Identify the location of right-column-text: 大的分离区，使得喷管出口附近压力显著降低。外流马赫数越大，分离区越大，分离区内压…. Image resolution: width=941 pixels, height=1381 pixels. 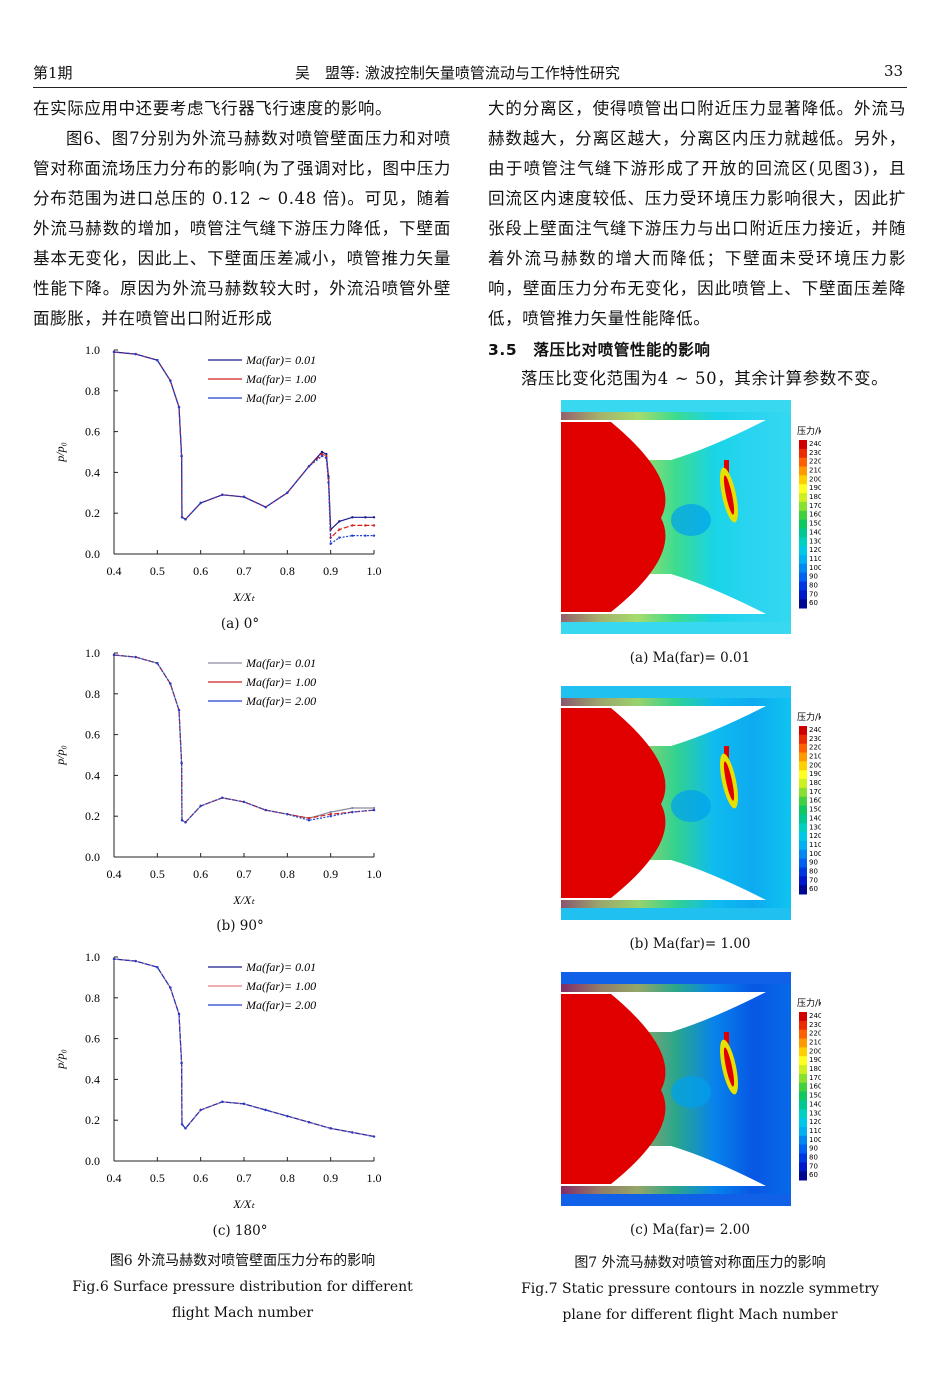
(697, 244).